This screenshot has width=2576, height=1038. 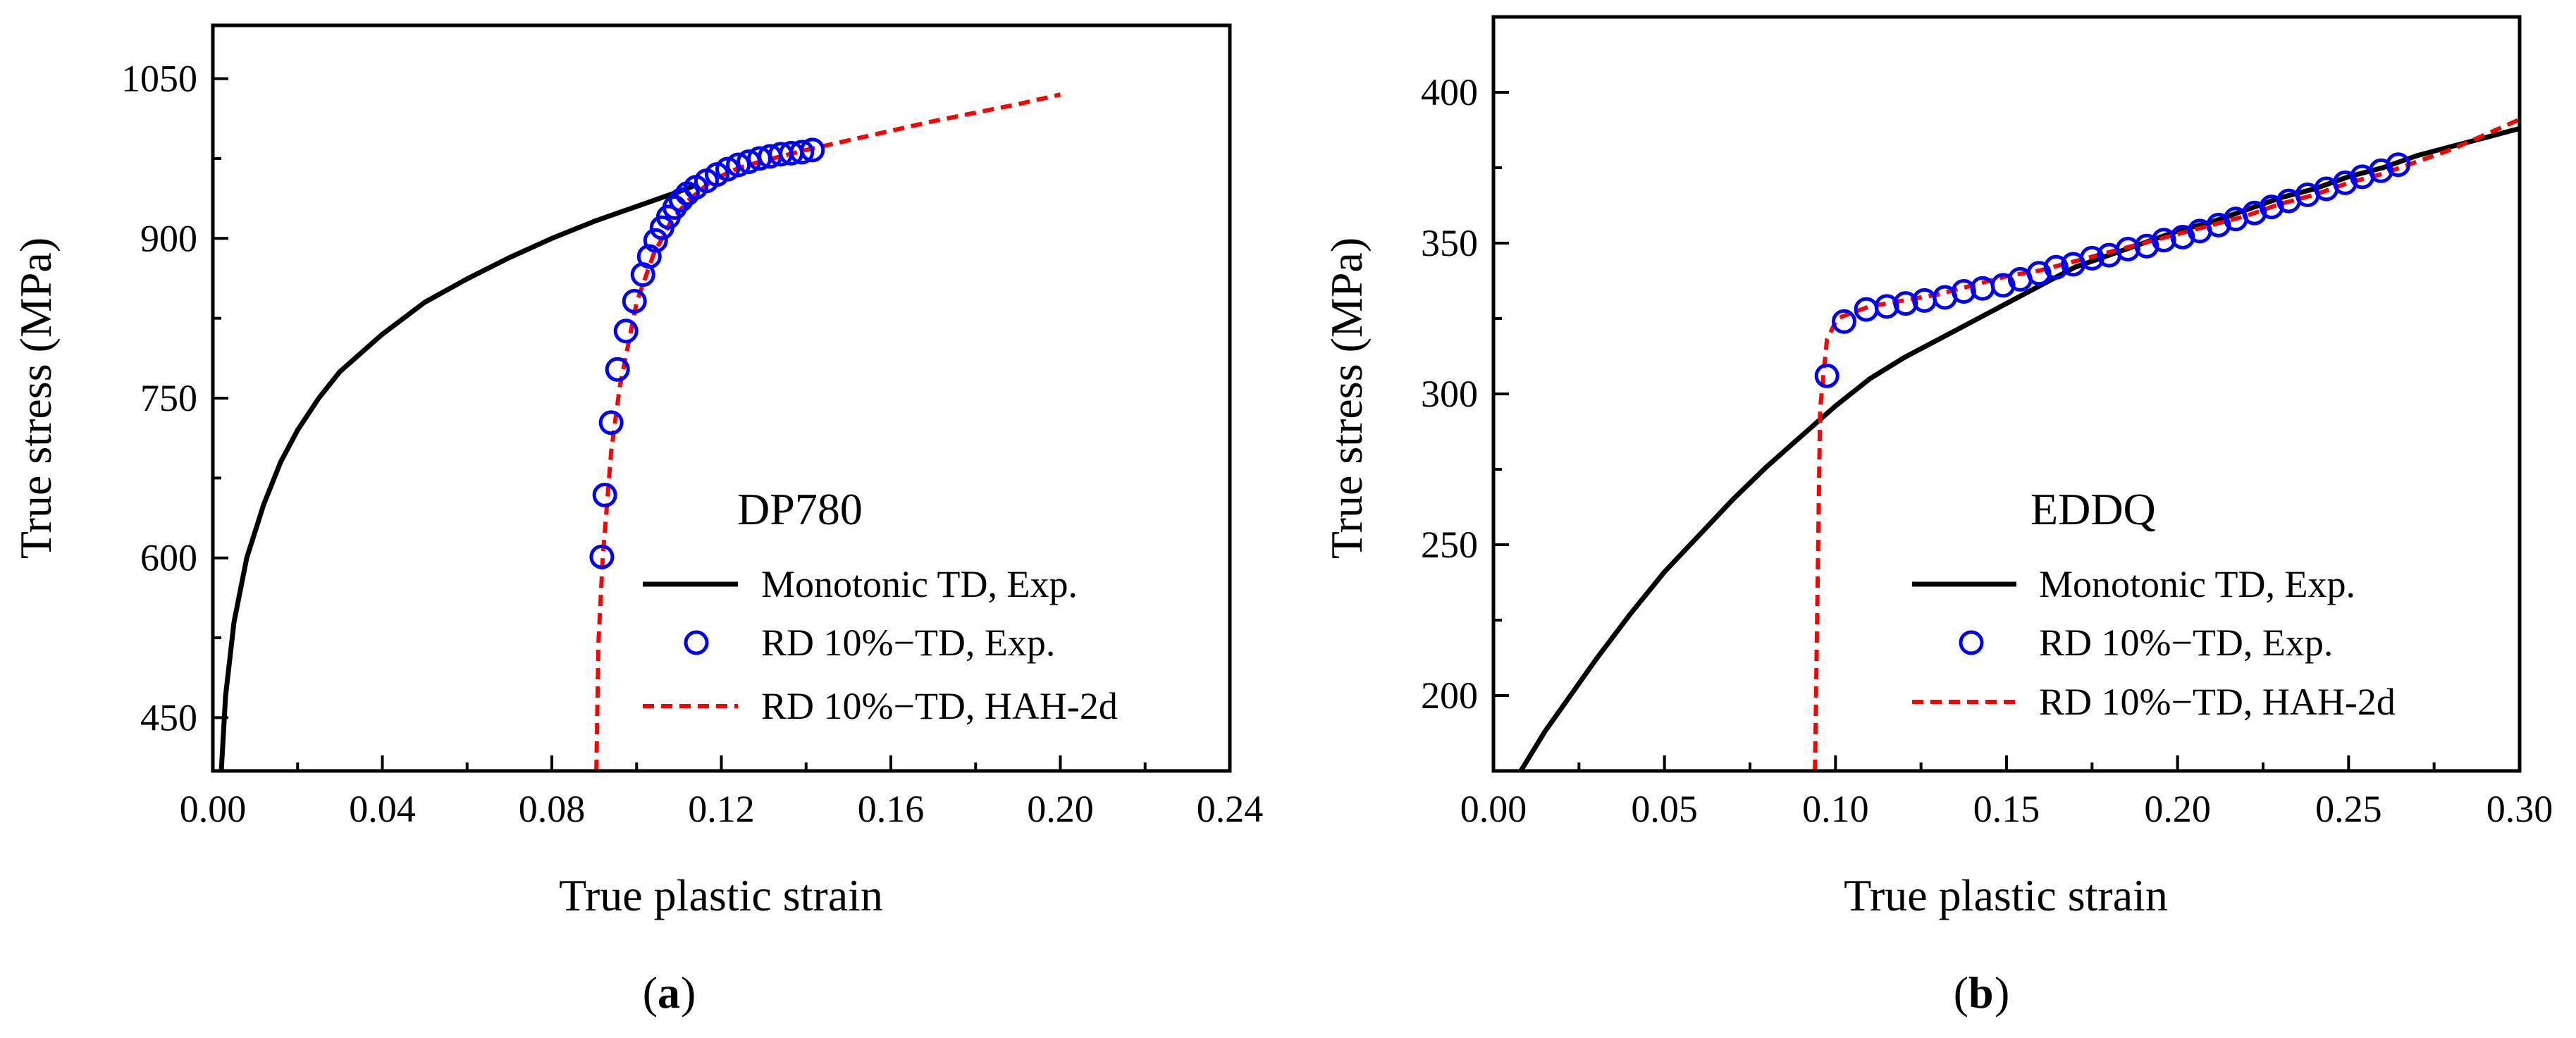 What do you see at coordinates (908, 643) in the screenshot?
I see `legend-label-exp-a: RD 10%−TD, Exp.` at bounding box center [908, 643].